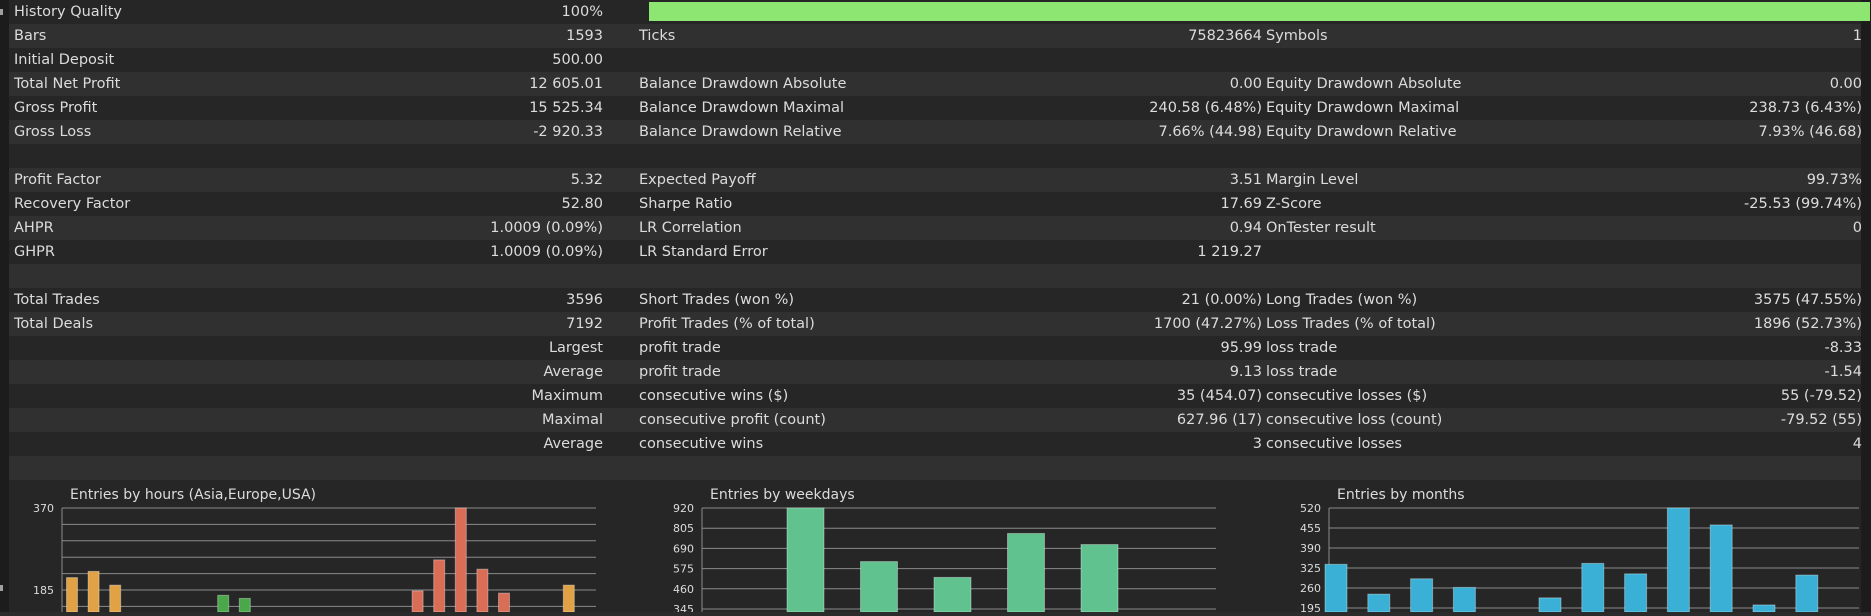 This screenshot has width=1871, height=616. Describe the element at coordinates (742, 108) in the screenshot. I see `stat-label: Balance Drawdown Maximal` at that location.